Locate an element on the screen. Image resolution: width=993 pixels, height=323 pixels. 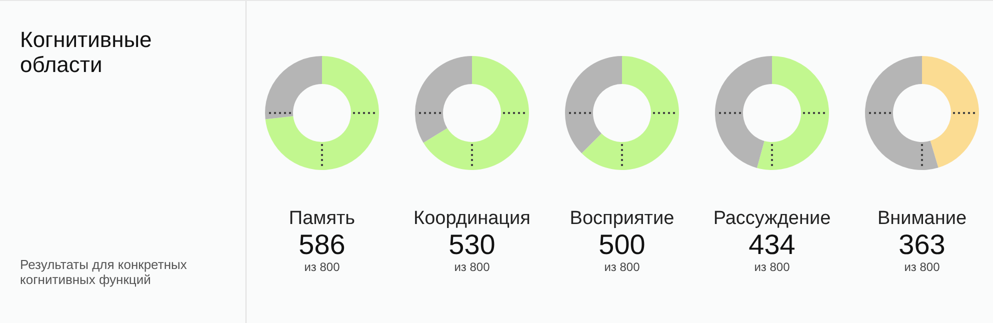
text: Результаты для конкретных когнитивных функций is located at coordinates (104, 272).